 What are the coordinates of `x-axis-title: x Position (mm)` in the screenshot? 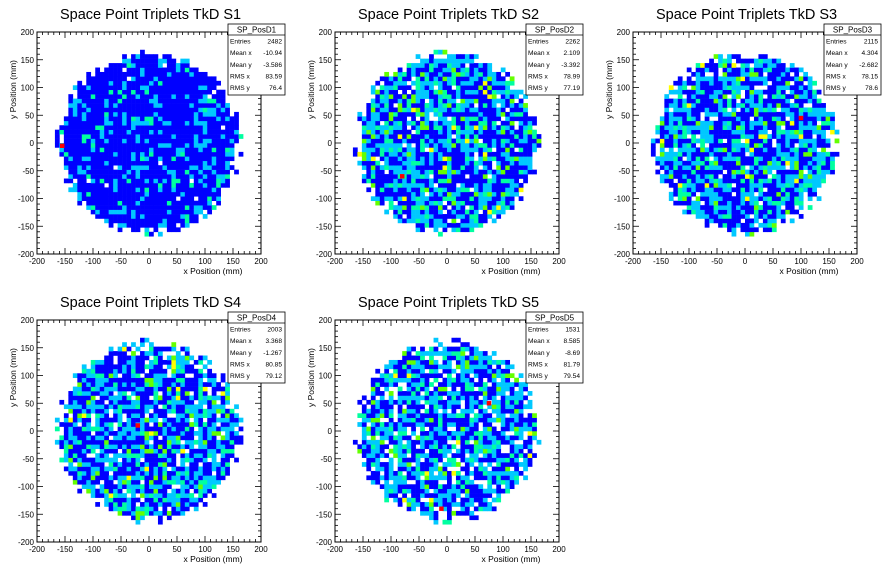 It's located at (510, 271).